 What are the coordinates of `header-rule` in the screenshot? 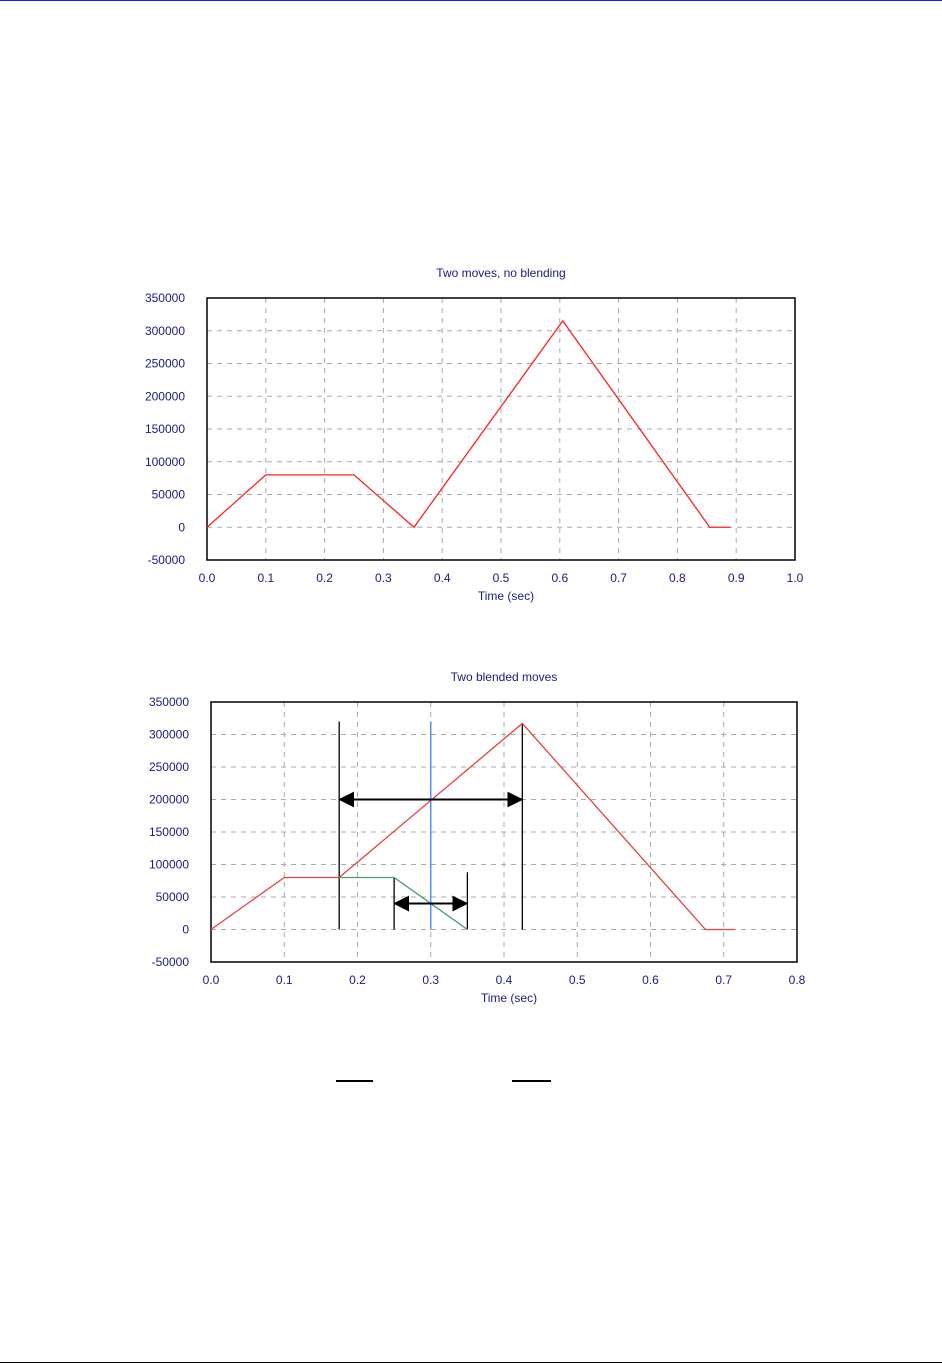 It's located at (471, 0).